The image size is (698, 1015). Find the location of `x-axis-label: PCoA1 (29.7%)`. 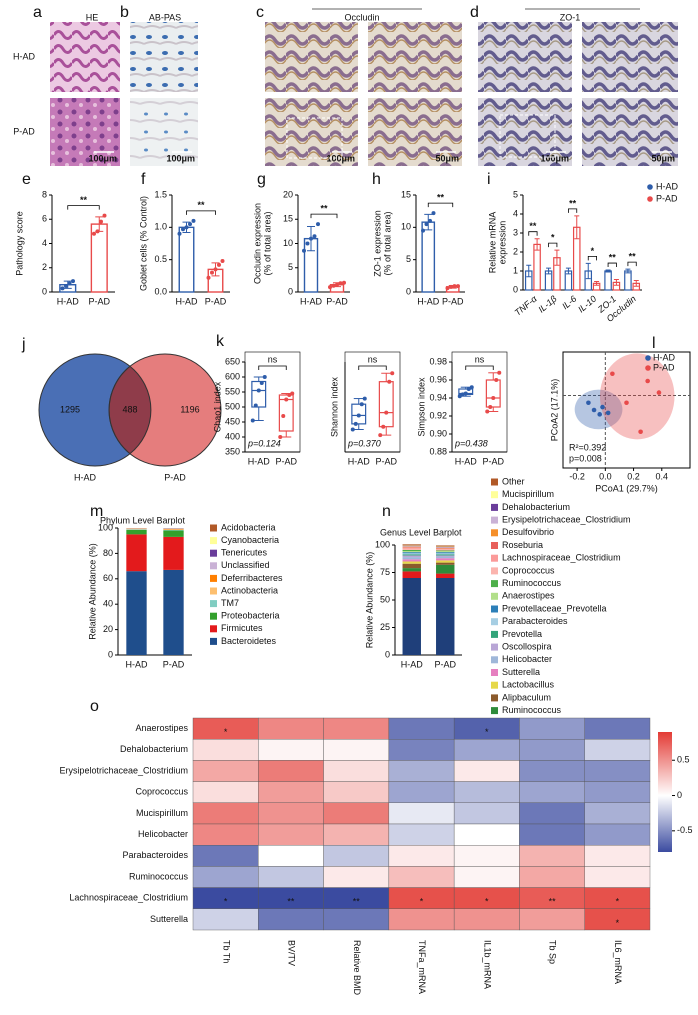

x-axis-label: PCoA1 (29.7%) is located at coordinates (626, 488).